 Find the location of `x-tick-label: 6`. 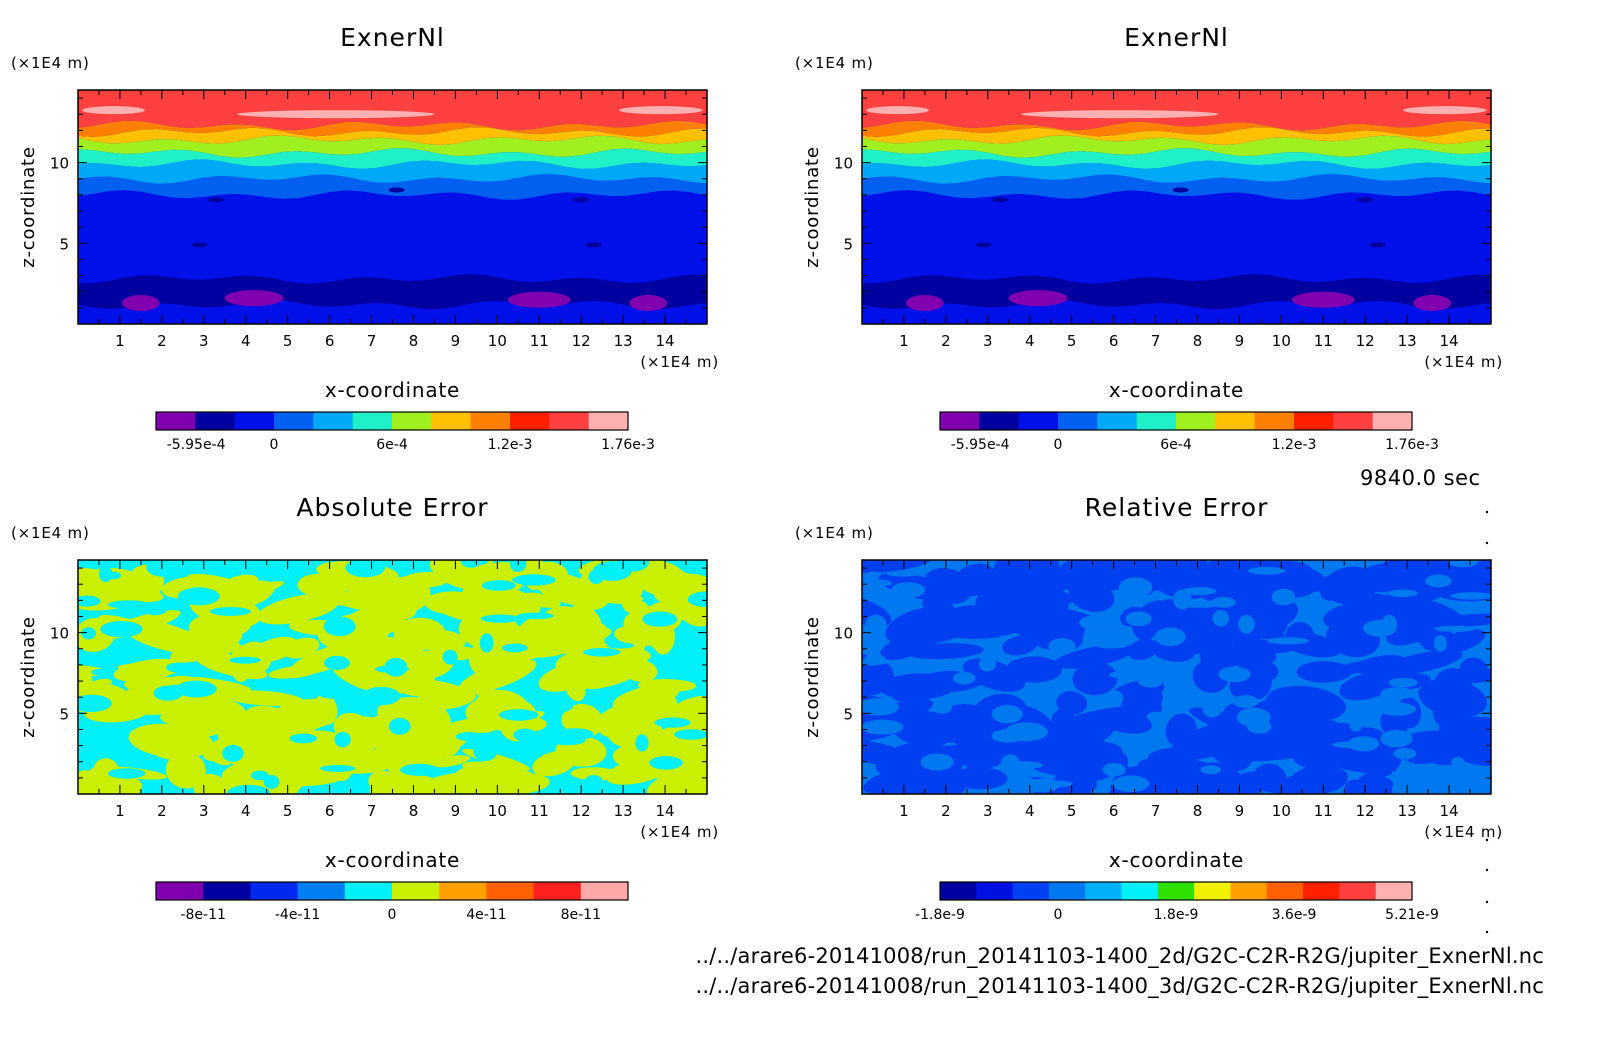

x-tick-label: 6 is located at coordinates (330, 811).